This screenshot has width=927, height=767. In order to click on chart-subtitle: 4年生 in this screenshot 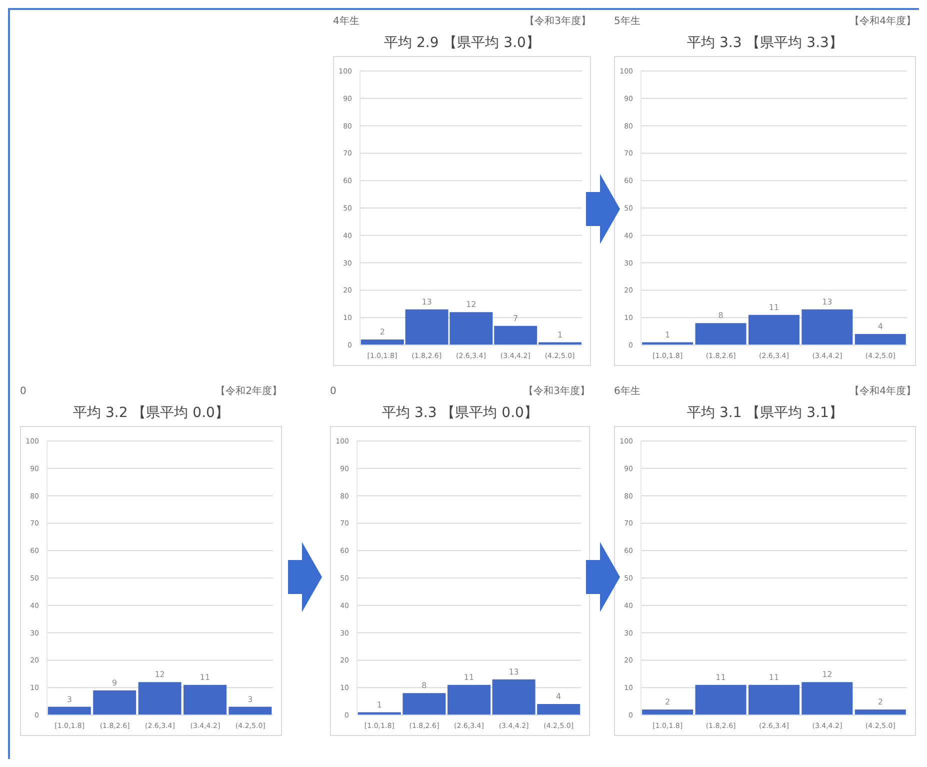, I will do `click(346, 21)`.